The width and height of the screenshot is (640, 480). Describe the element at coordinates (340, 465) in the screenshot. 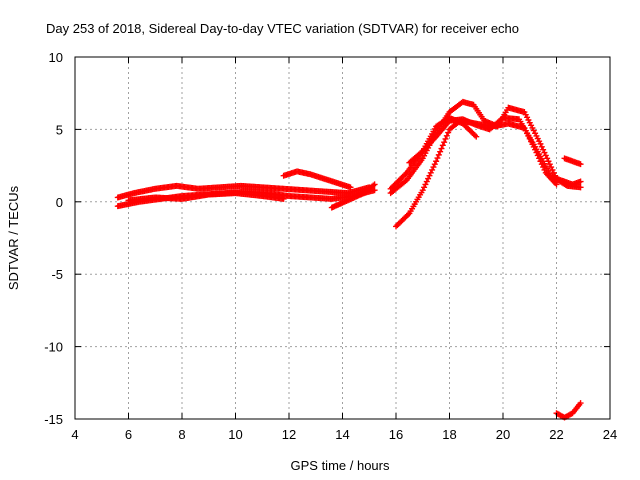

I see `x-axis-label: GPS time / hours` at that location.